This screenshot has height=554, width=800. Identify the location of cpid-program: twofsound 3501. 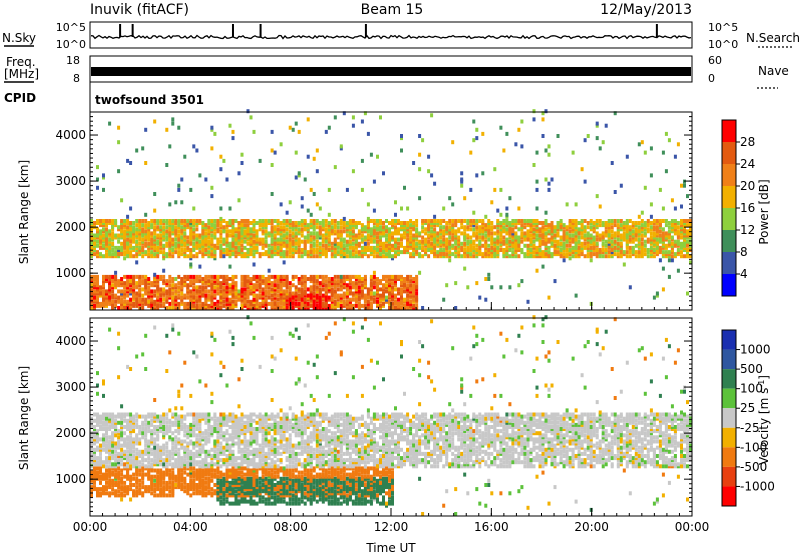
(149, 100).